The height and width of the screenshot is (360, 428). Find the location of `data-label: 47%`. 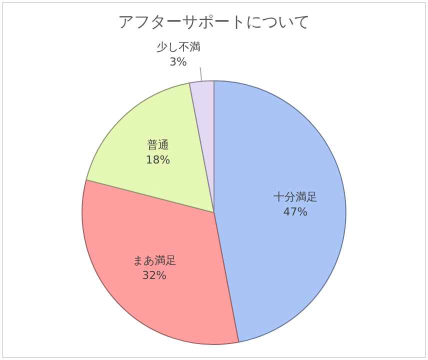

data-label: 47% is located at coordinates (295, 211).